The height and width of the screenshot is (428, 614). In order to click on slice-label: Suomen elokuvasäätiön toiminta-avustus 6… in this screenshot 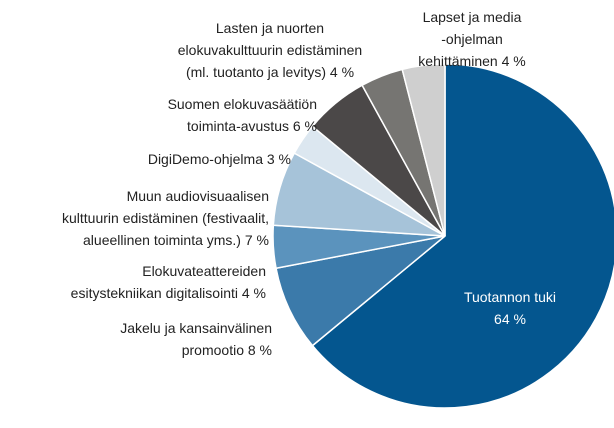, I will do `click(242, 115)`.